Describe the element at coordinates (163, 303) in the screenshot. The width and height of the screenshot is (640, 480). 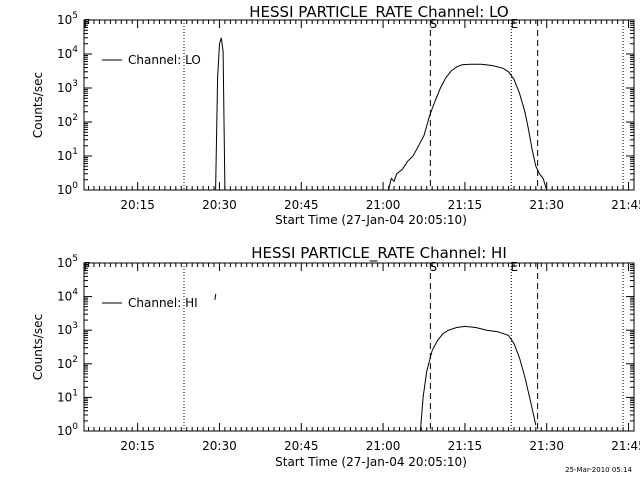
I see `legend-label: Channel: HI` at that location.